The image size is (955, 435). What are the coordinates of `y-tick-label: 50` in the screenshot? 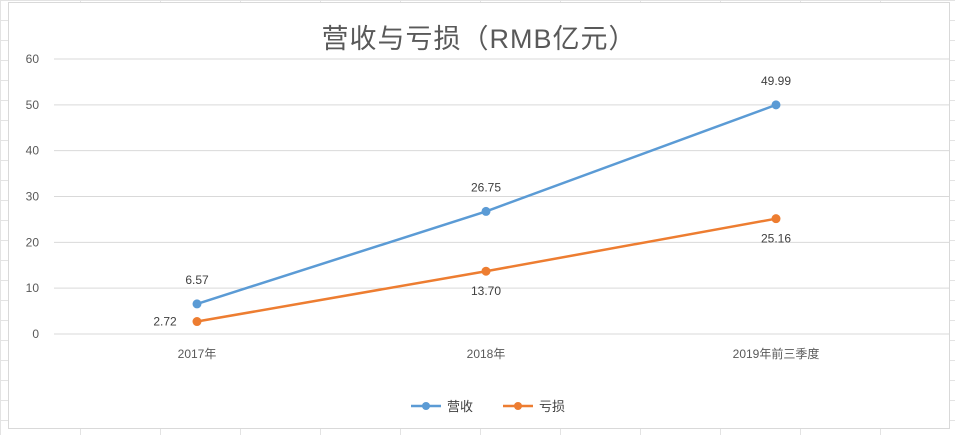 It's located at (33, 105).